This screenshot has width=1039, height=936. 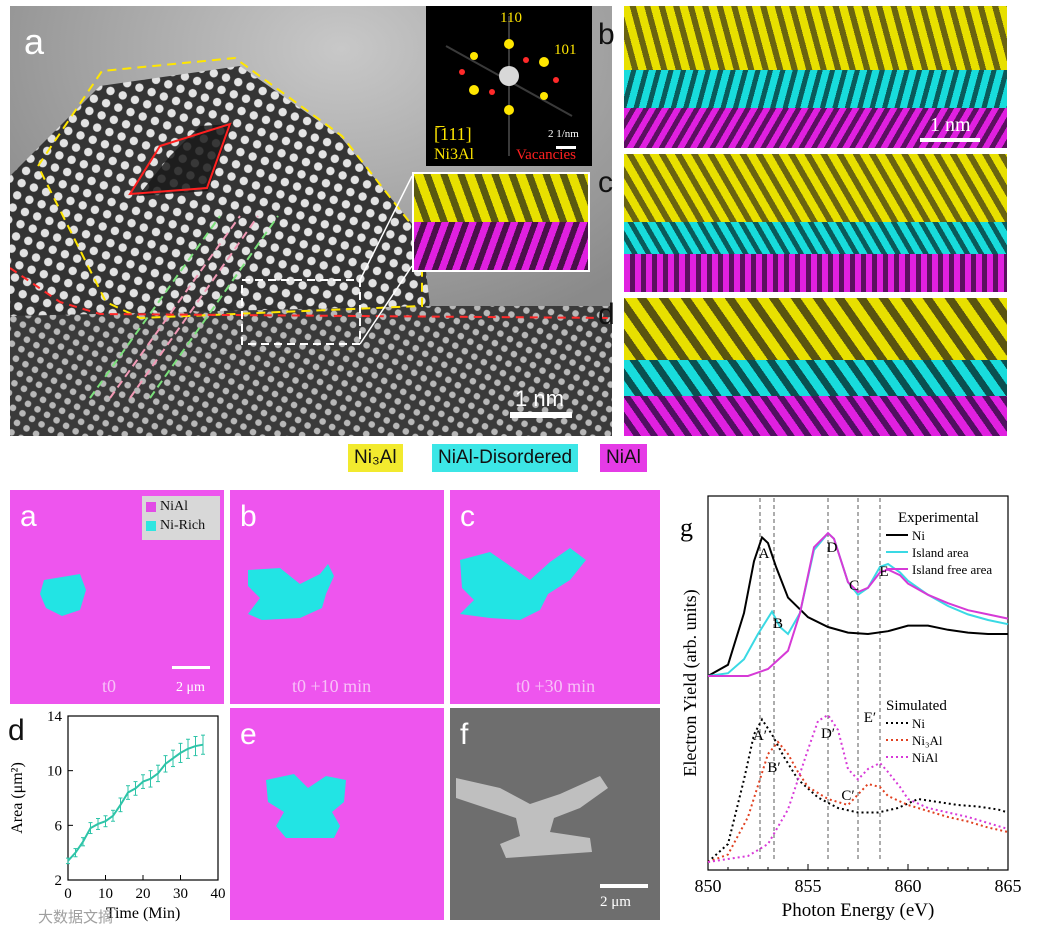 What do you see at coordinates (950, 125) in the screenshot?
I see `scalebar-b-label: 1 nm` at bounding box center [950, 125].